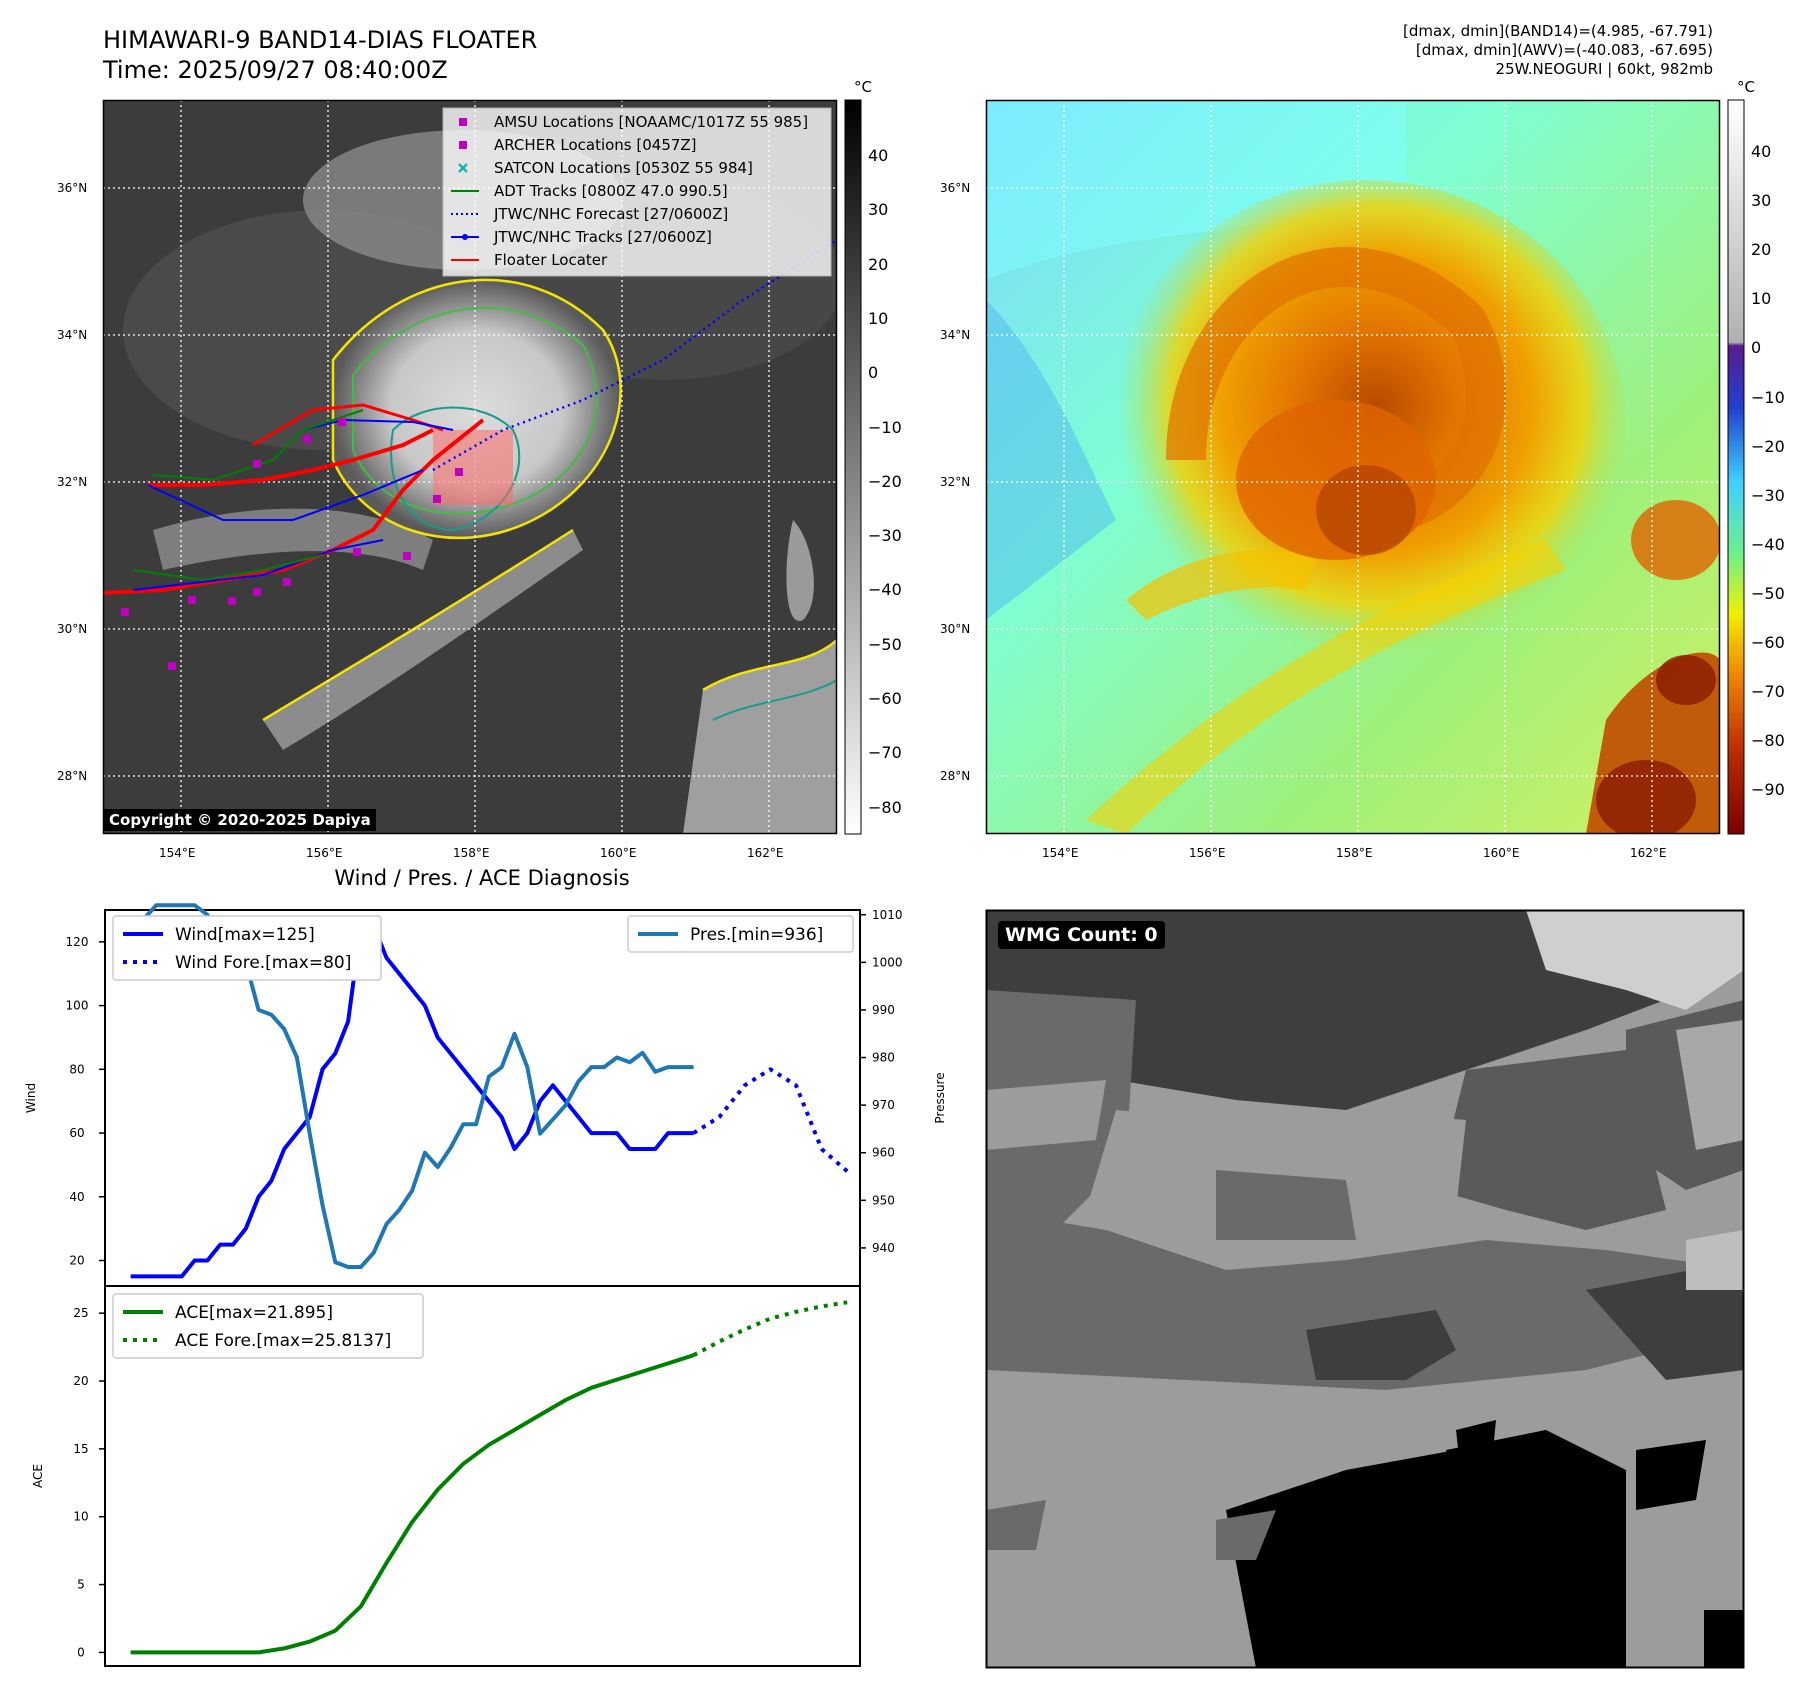 The height and width of the screenshot is (1690, 1797). What do you see at coordinates (770, 1120) in the screenshot?
I see `series-line-left-dotted` at bounding box center [770, 1120].